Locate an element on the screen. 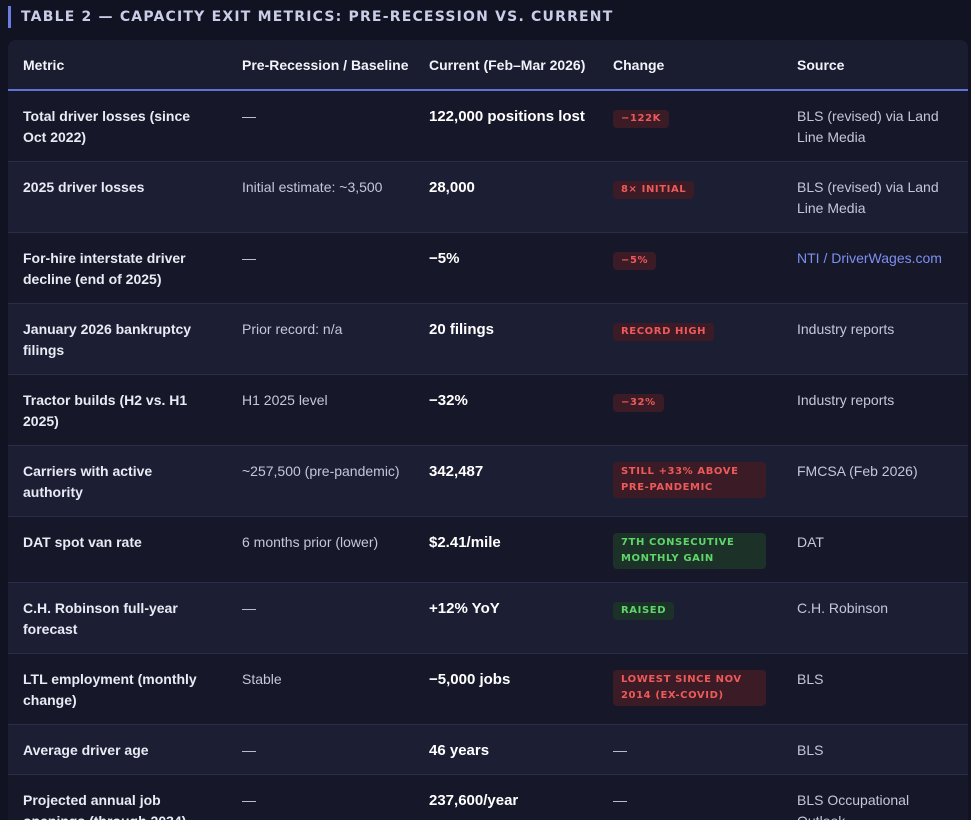  source-cell: C.H. Robinson is located at coordinates (875, 618).